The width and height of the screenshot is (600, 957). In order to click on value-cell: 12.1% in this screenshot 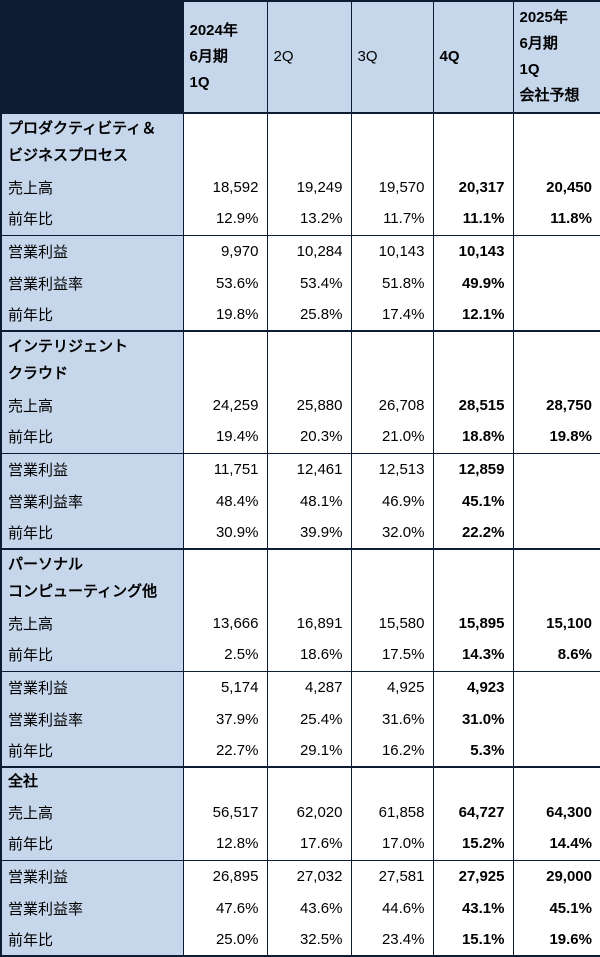, I will do `click(473, 315)`.